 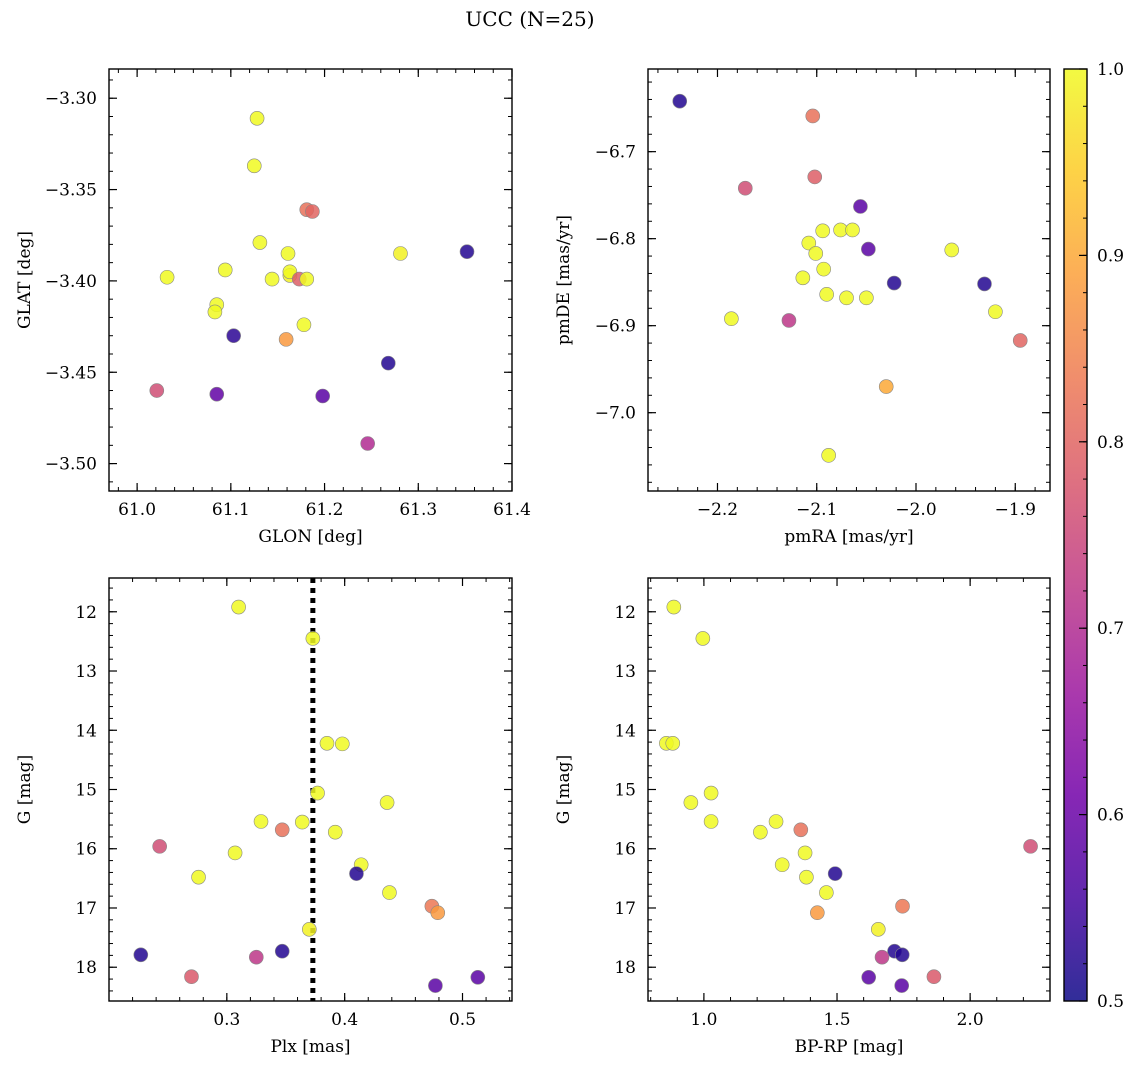 I want to click on colorbar-frame, so click(x=1075, y=535).